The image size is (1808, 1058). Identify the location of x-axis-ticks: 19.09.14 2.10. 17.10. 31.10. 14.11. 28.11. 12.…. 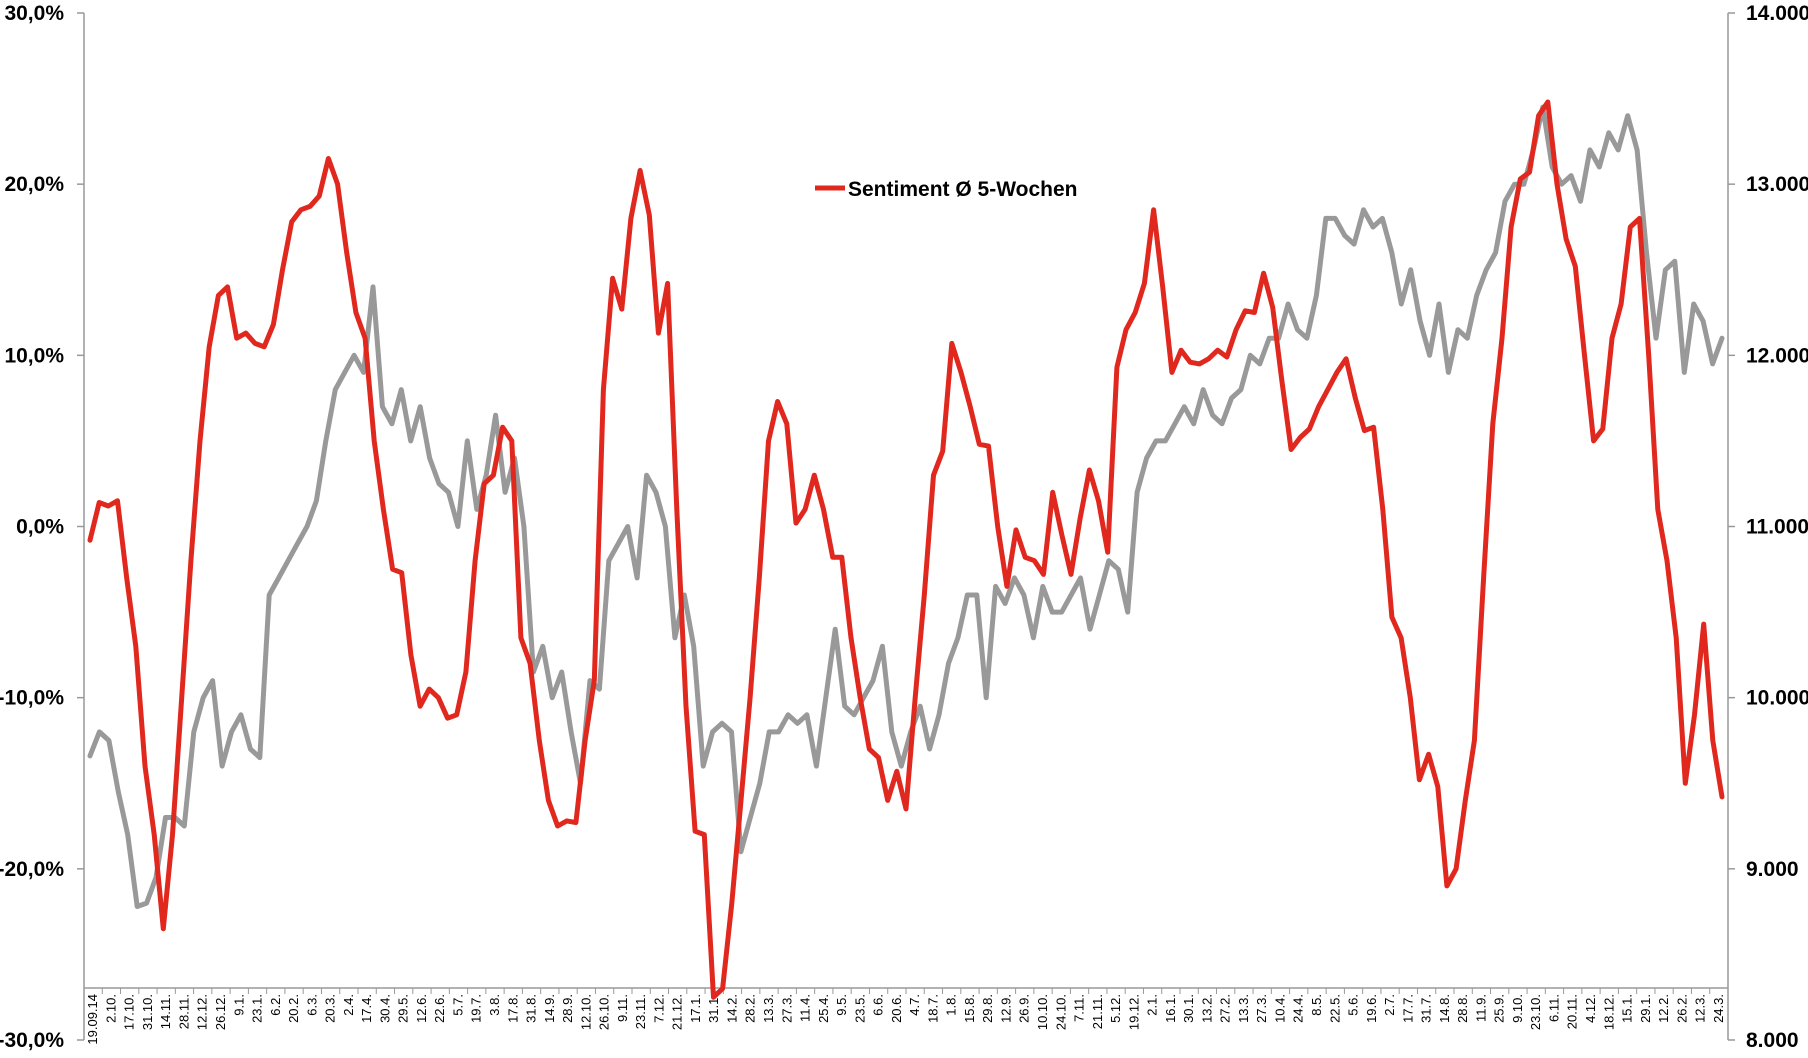
(906, 1016).